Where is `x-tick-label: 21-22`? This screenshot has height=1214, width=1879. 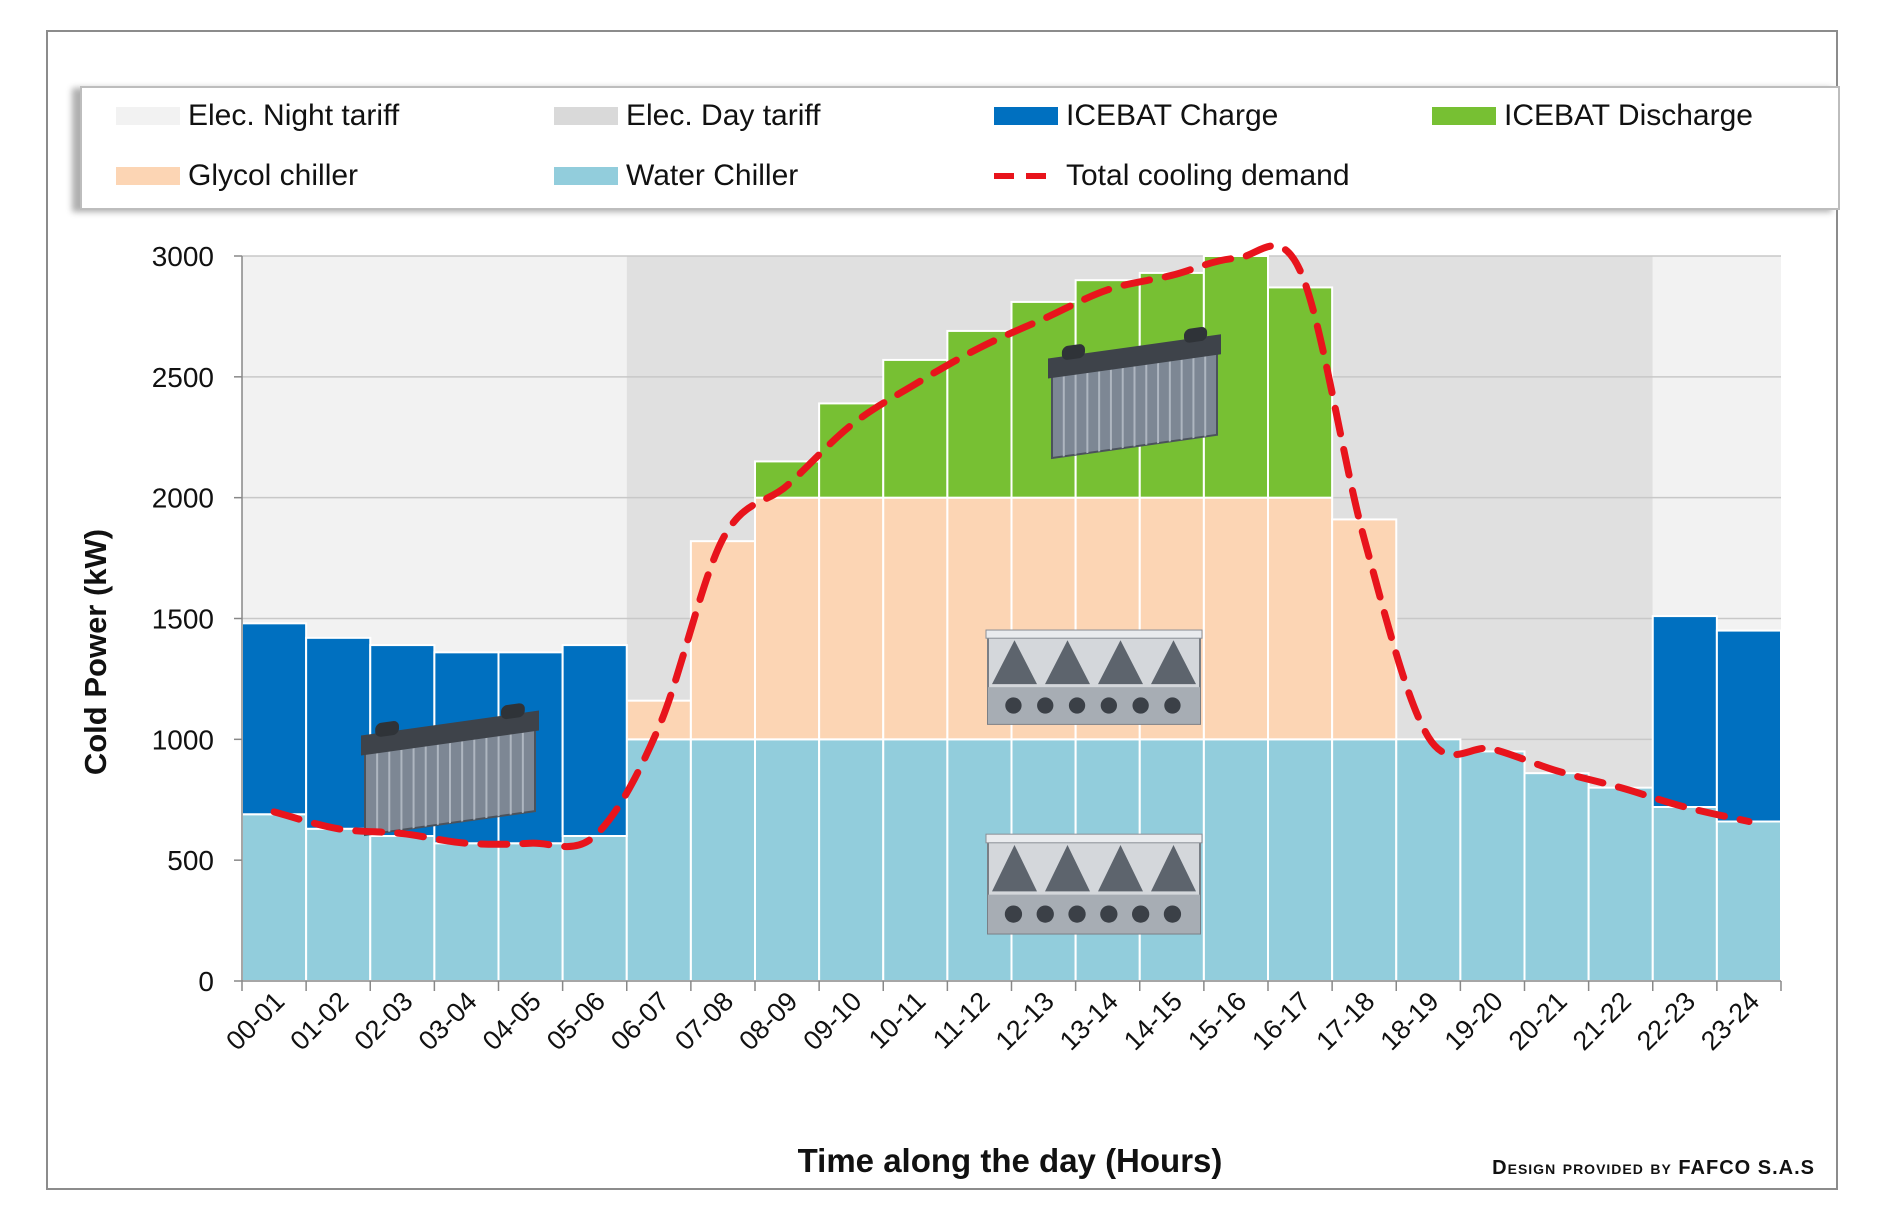
x-tick-label: 21-22 is located at coordinates (1602, 1021).